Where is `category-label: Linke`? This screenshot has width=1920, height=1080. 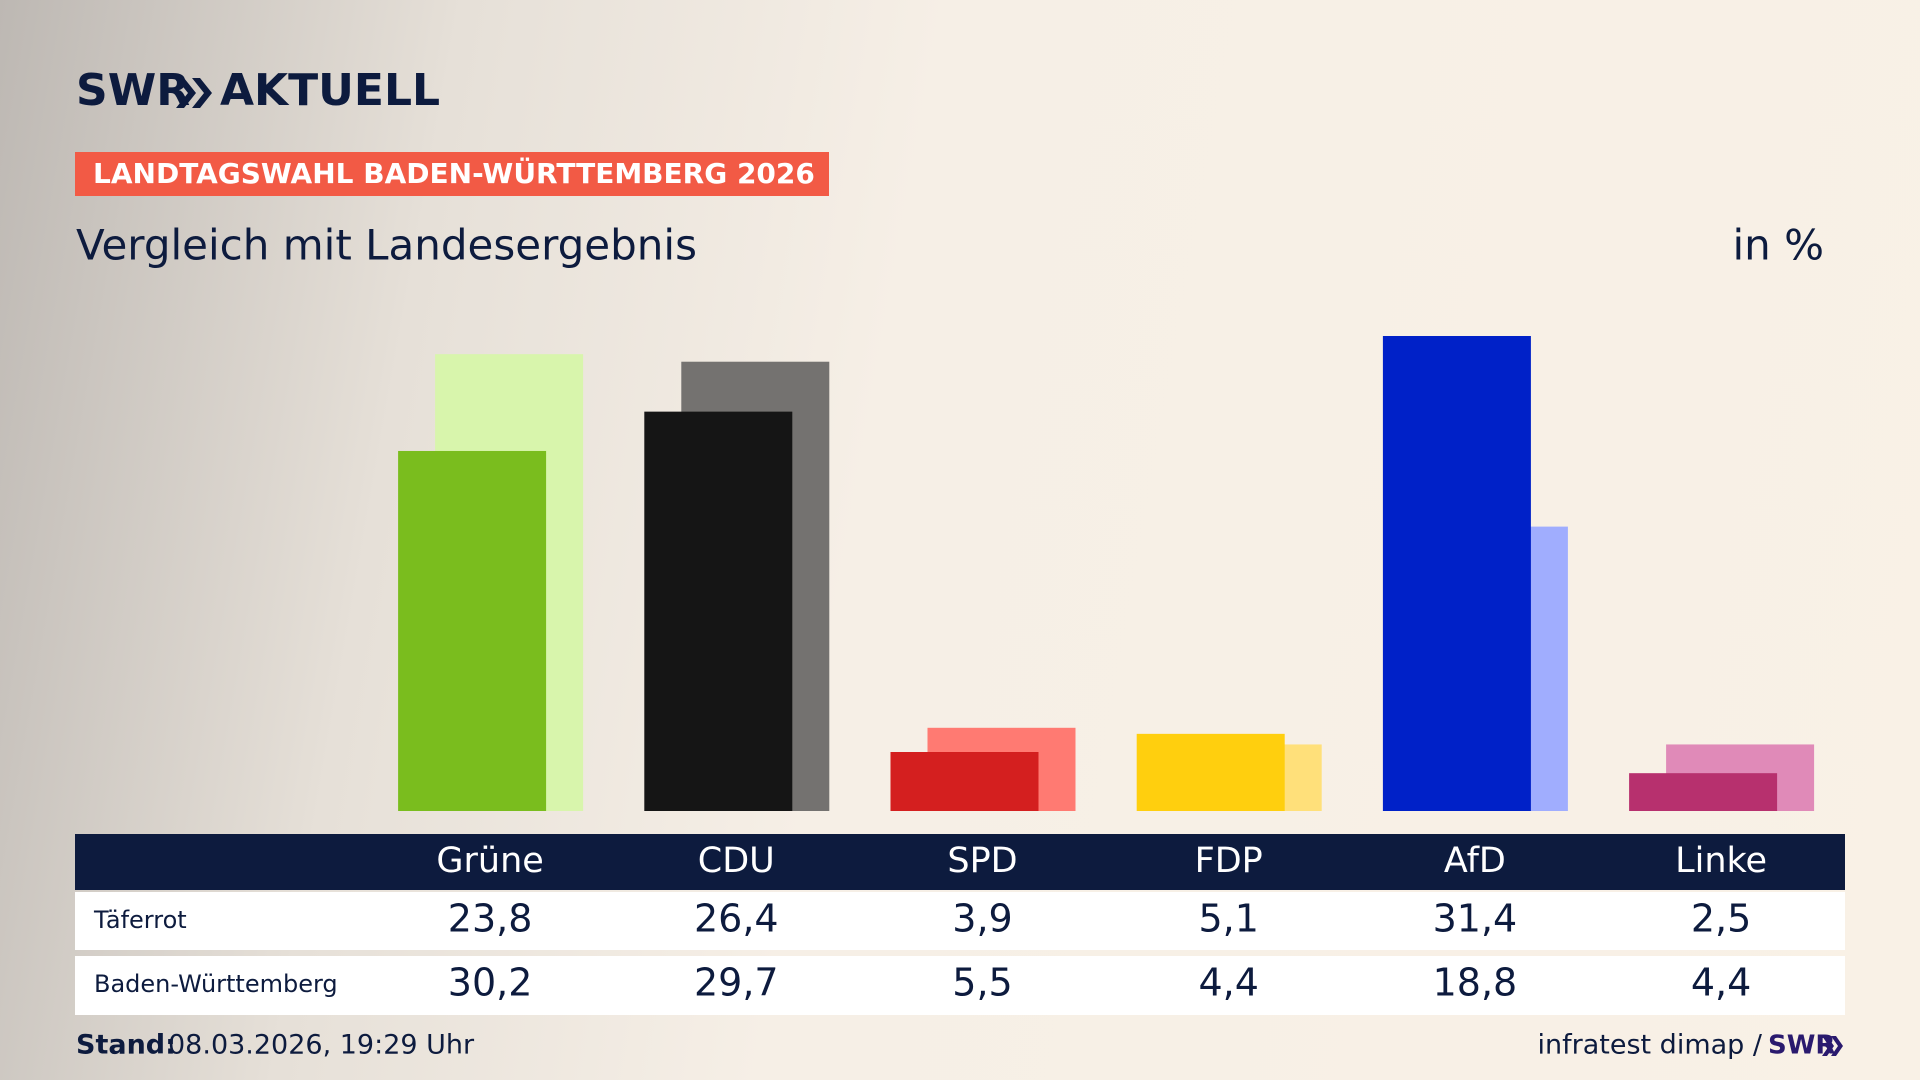
category-label: Linke is located at coordinates (1721, 861).